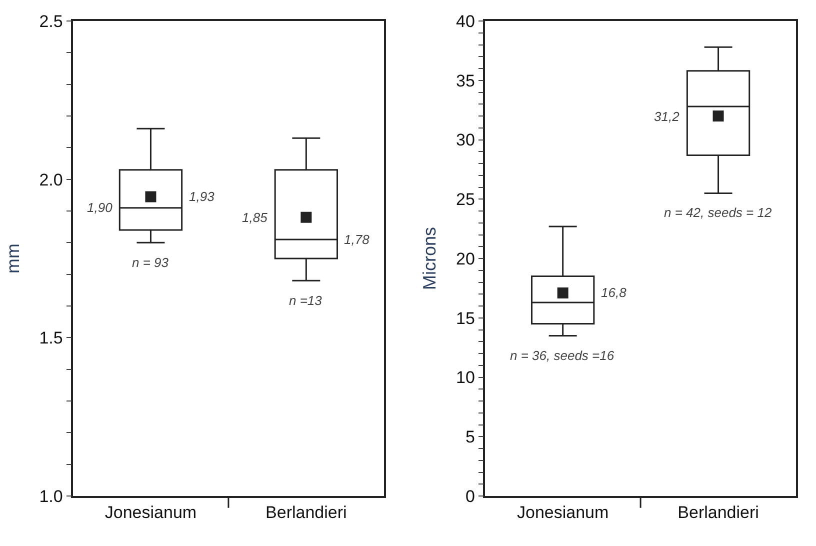 This screenshot has height=546, width=816. What do you see at coordinates (614, 292) in the screenshot?
I see `annotation: 16,8` at bounding box center [614, 292].